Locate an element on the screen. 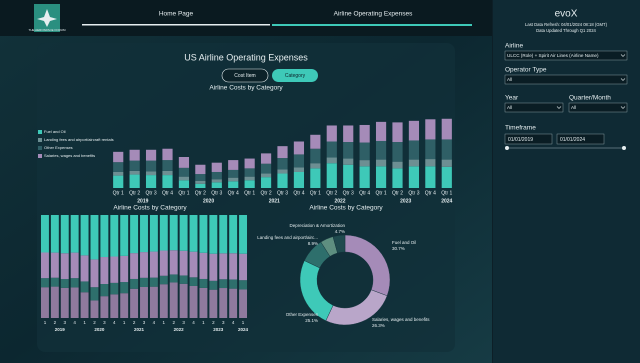 Image resolution: width=640 pixels, height=363 pixels. logo-text: THE AEROSPACE FORUM is located at coordinates (47, 30).